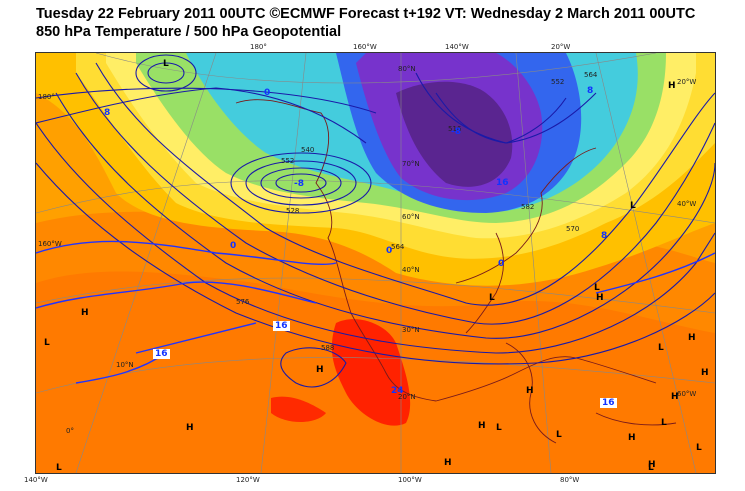  Describe the element at coordinates (70, 431) in the screenshot. I see `interior-lat-0: 0°` at that location.